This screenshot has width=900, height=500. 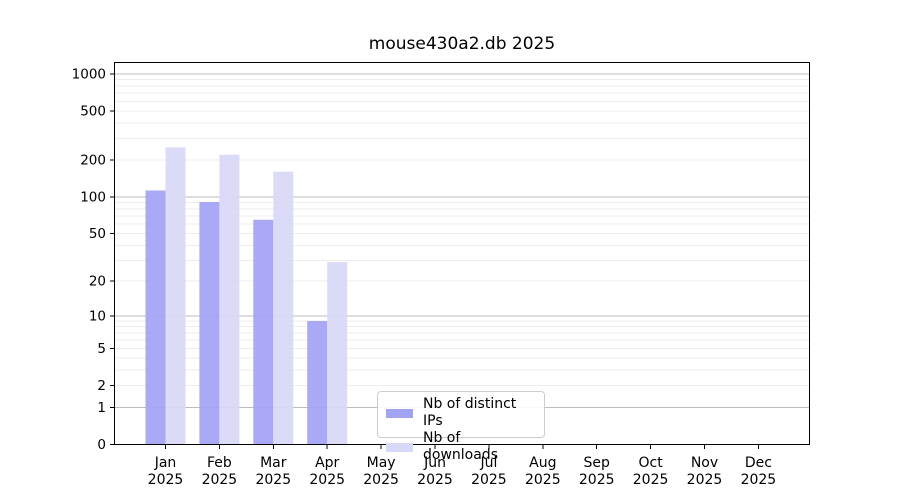 What do you see at coordinates (542, 463) in the screenshot?
I see `x-tick-label-month: Aug` at bounding box center [542, 463].